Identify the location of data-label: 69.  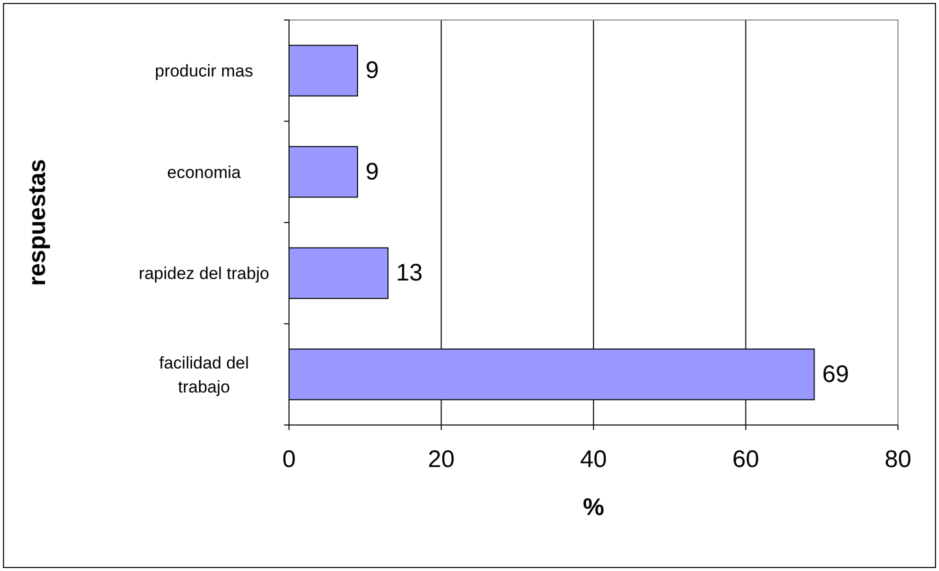
(835, 374).